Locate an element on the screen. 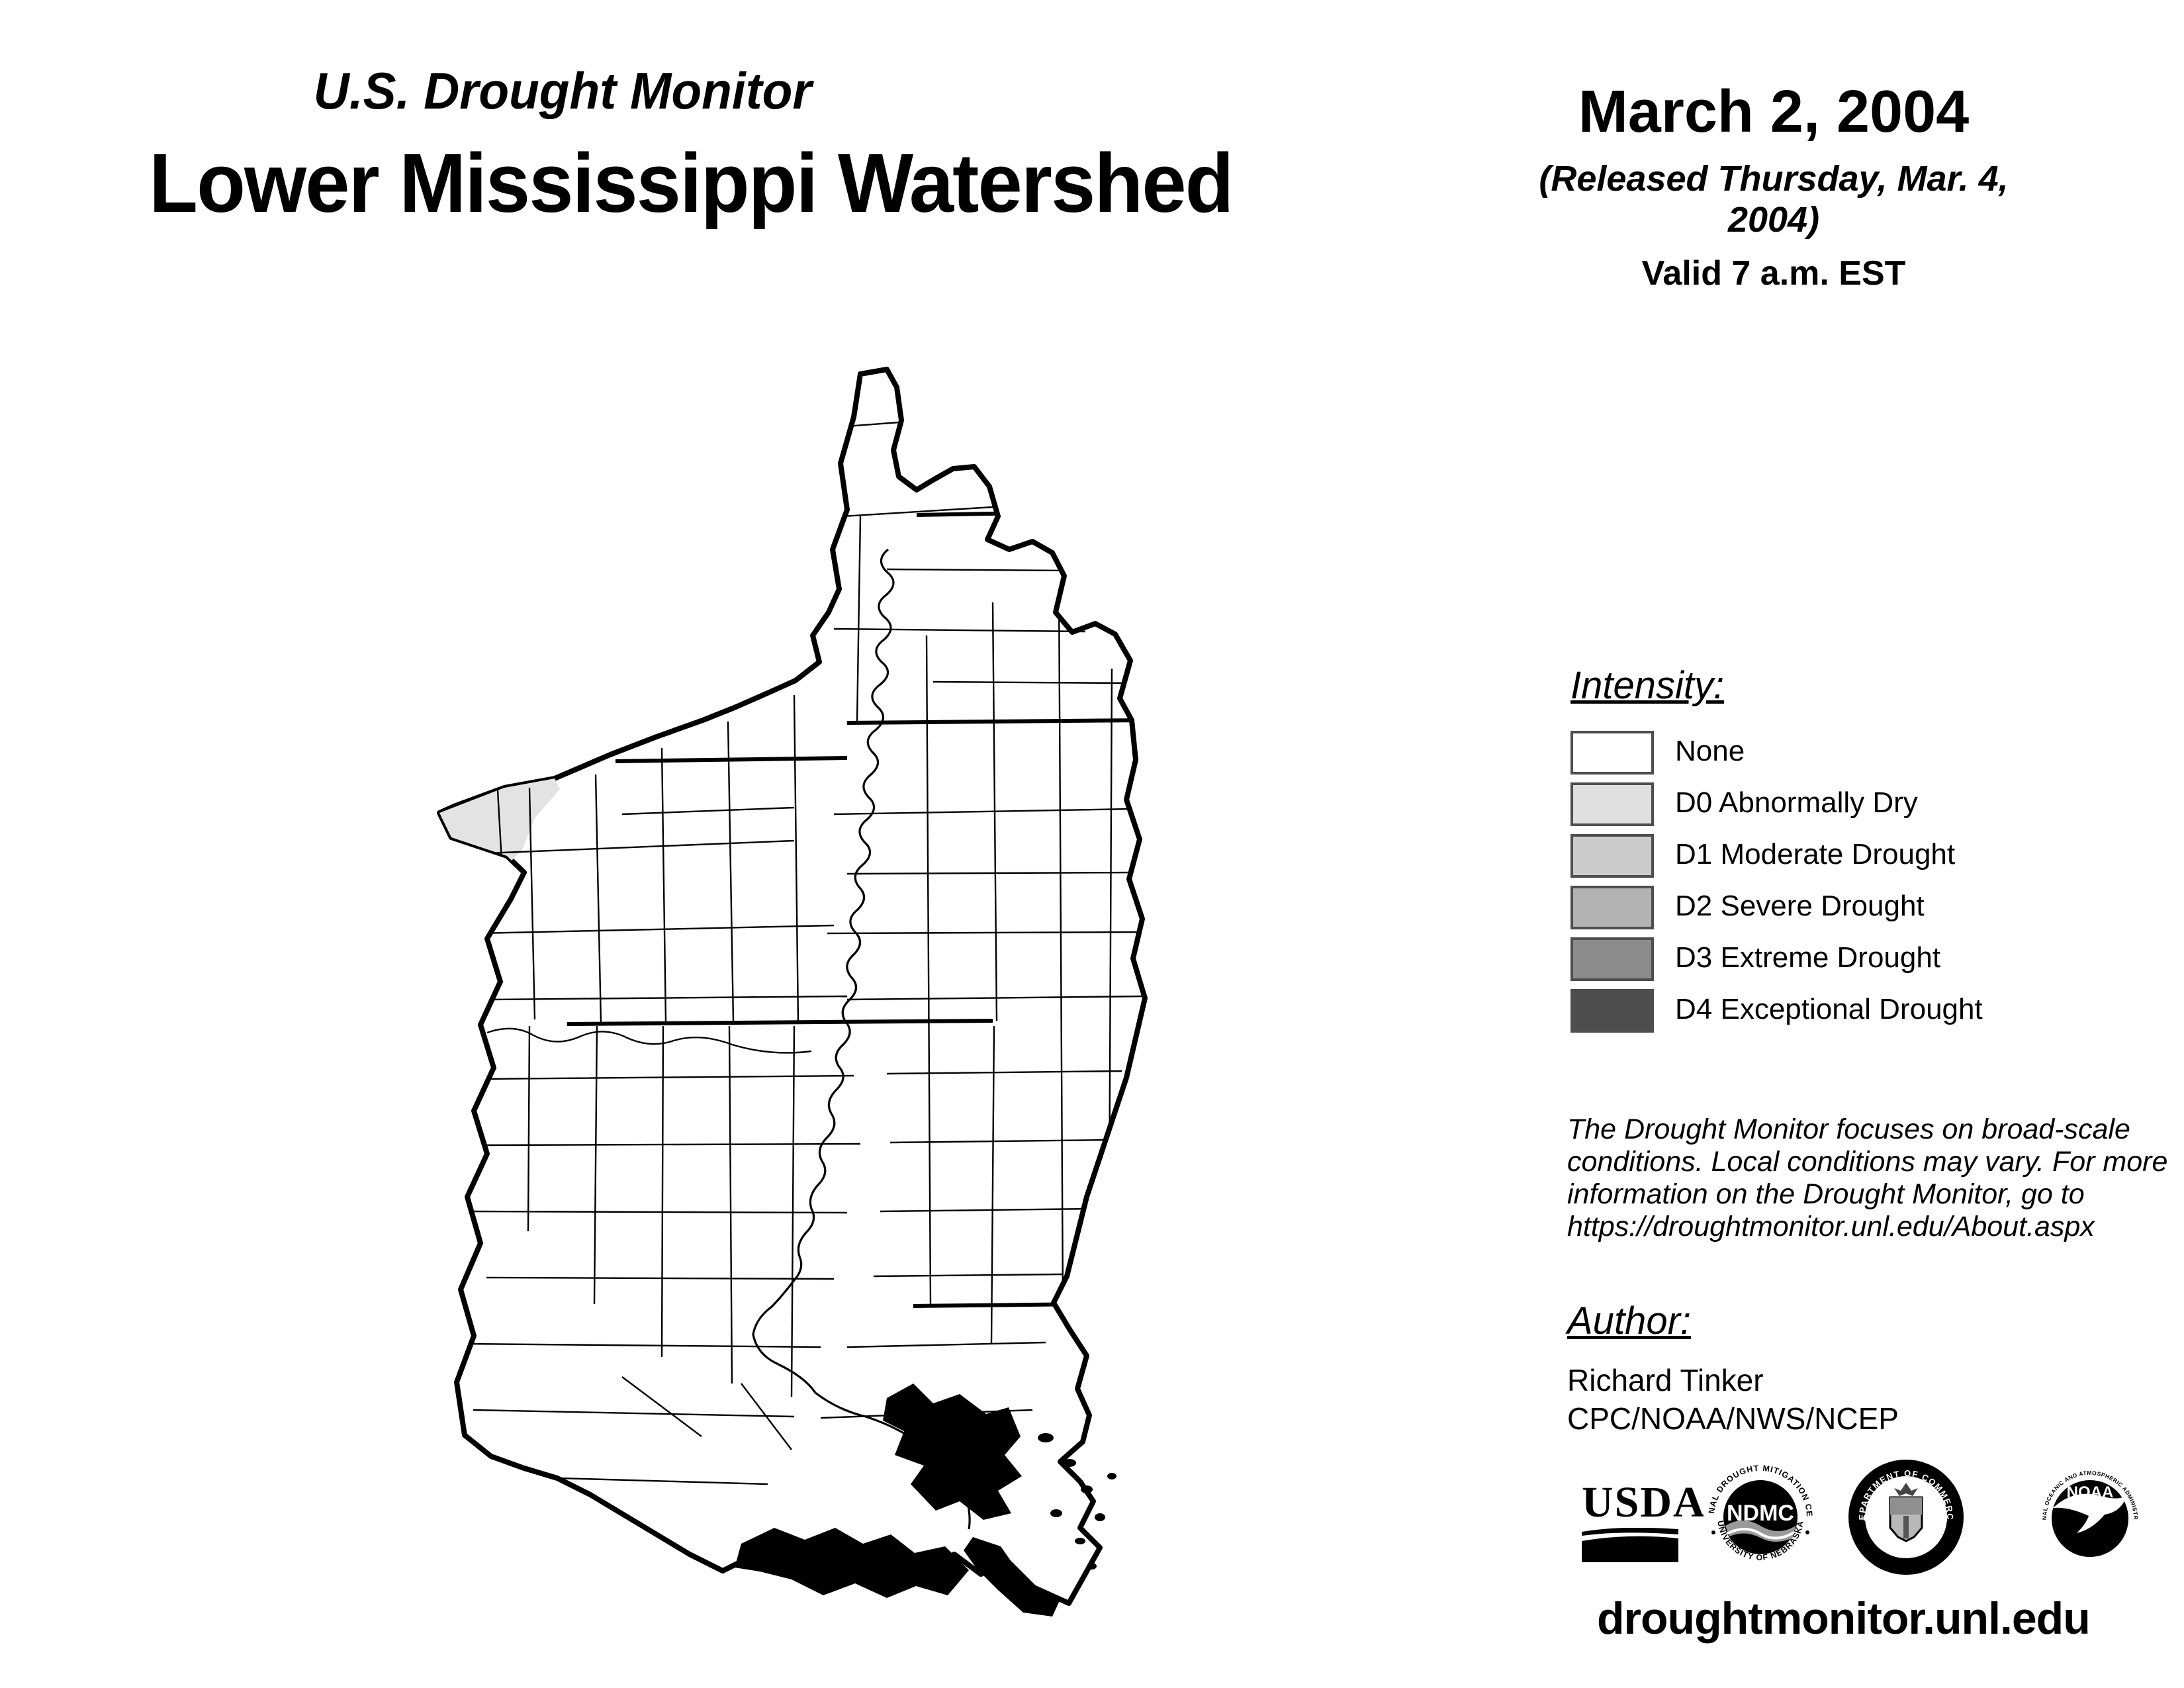  legend-swatch-none is located at coordinates (1612, 752).